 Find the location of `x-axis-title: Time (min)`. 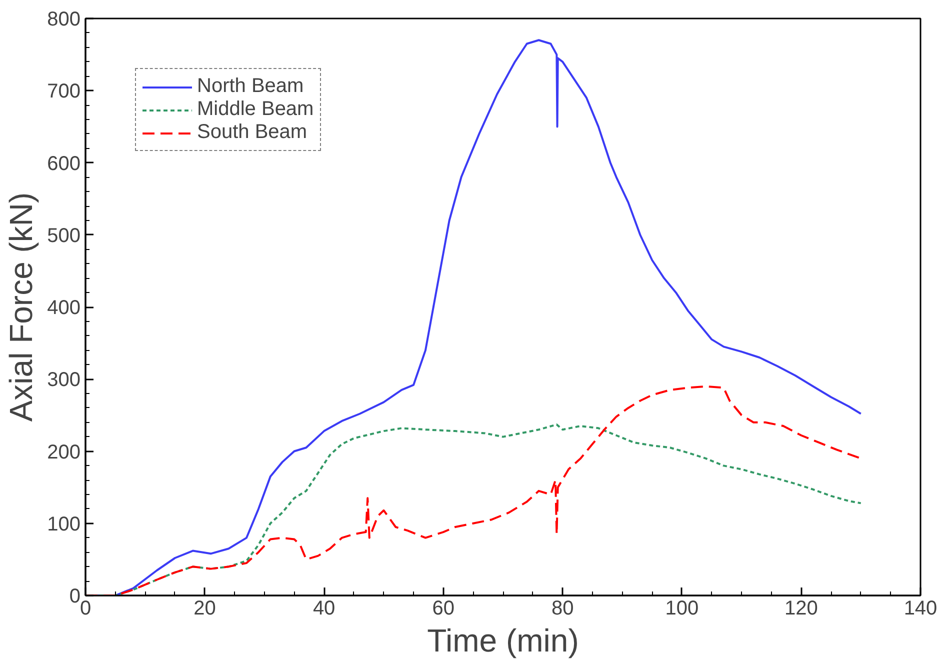

x-axis-title: Time (min) is located at coordinates (503, 640).